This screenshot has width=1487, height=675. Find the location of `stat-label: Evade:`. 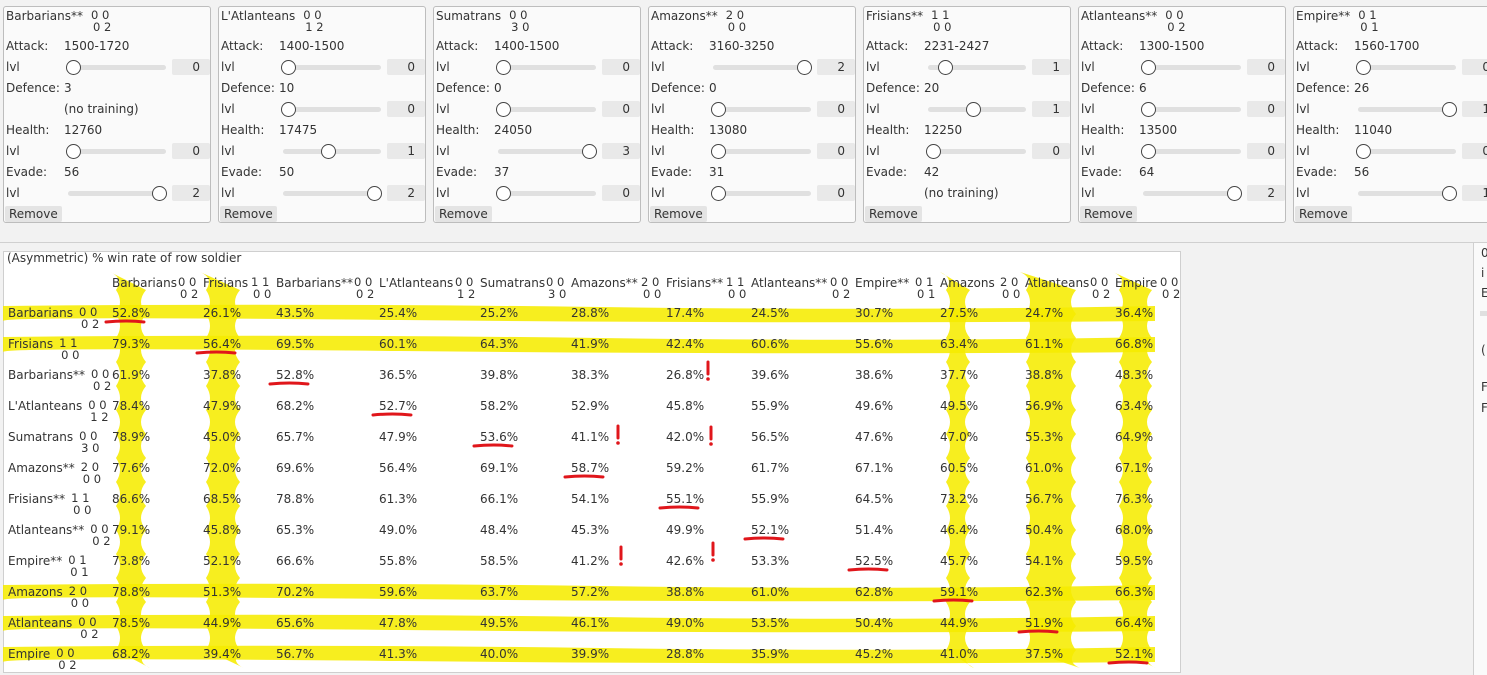

stat-label: Evade: is located at coordinates (242, 172).